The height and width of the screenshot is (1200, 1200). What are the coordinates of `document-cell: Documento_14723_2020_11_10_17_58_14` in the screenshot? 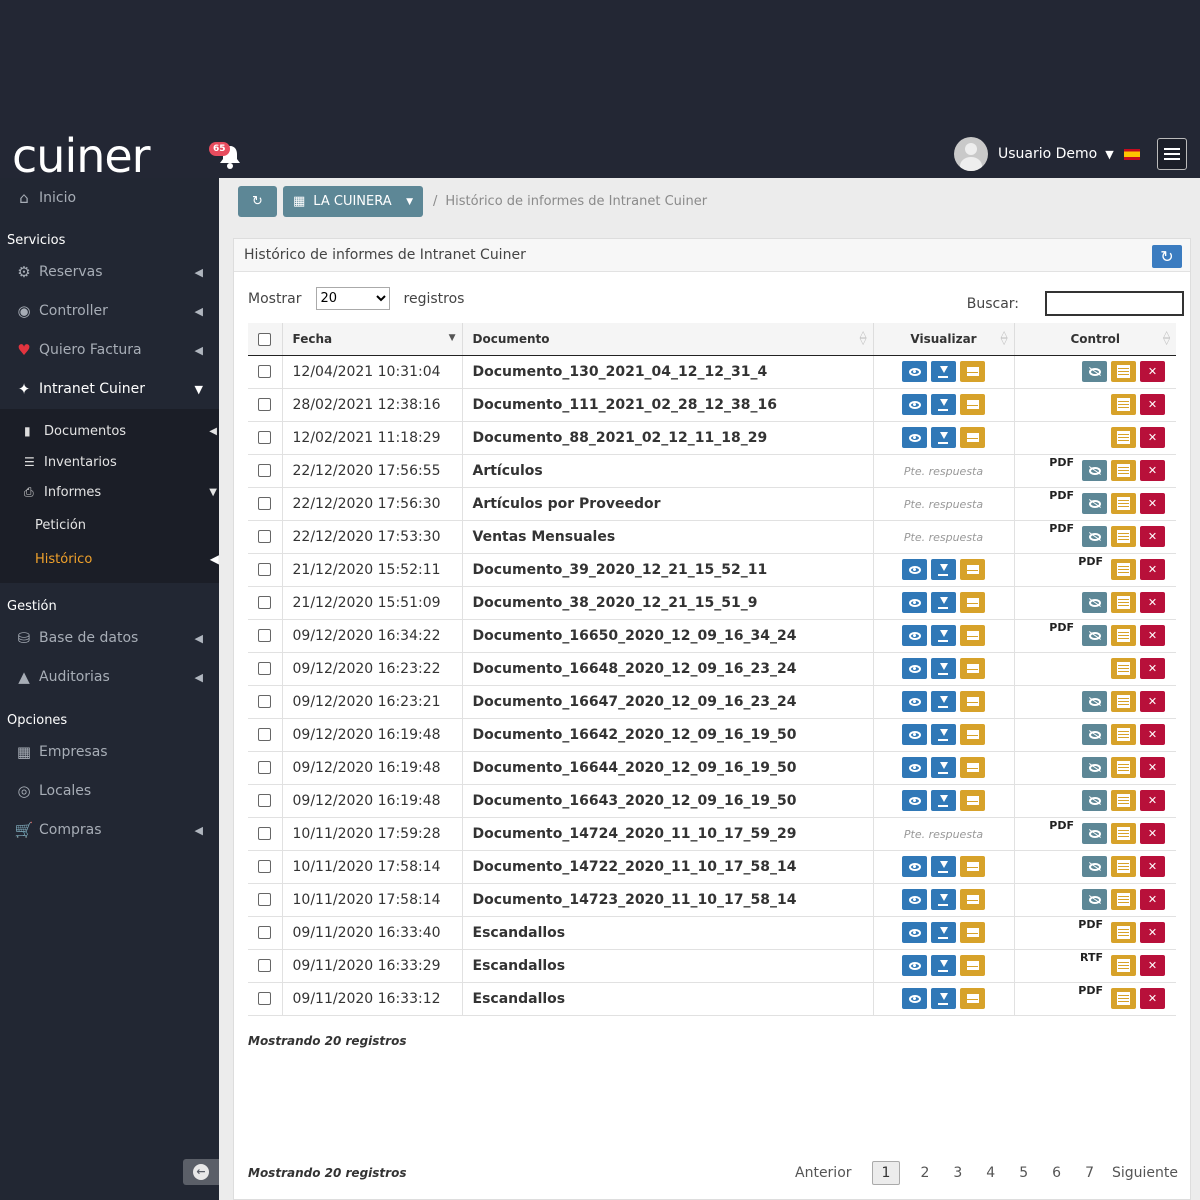 It's located at (668, 900).